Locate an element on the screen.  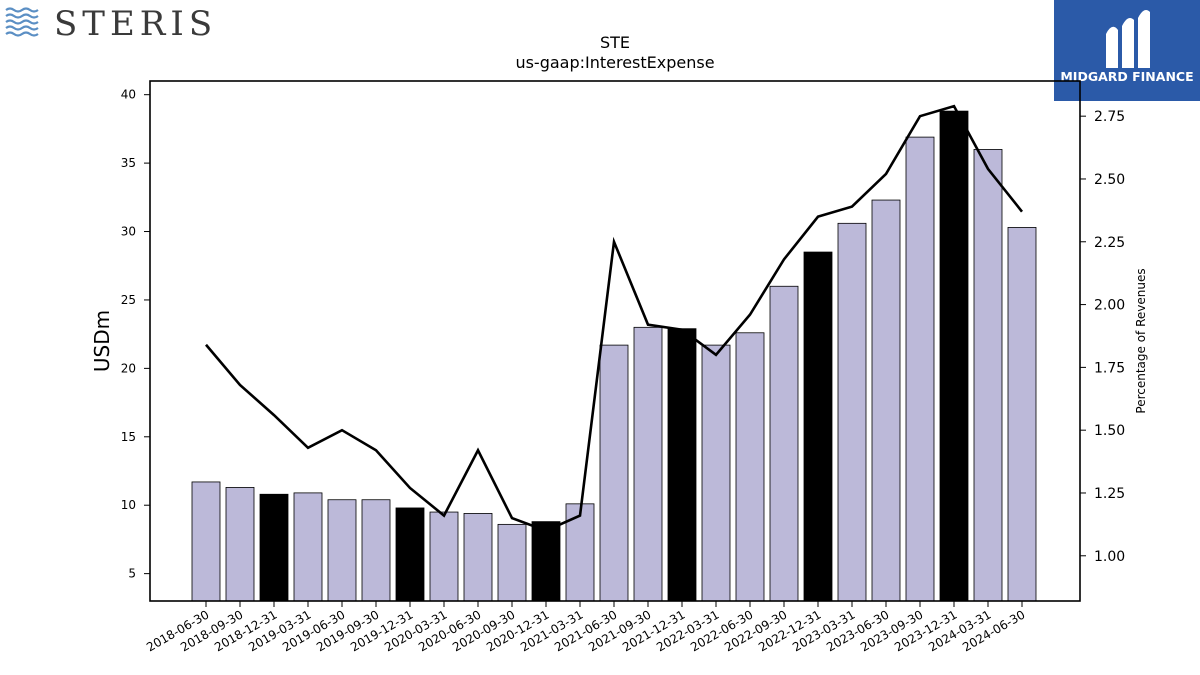
y-tick-label: 40 is located at coordinates (128, 95).